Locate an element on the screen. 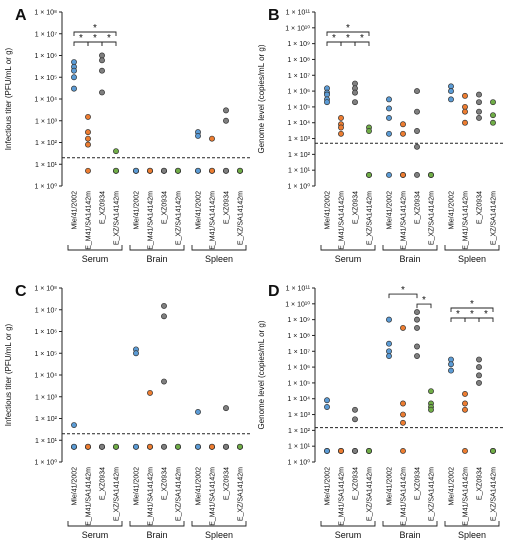 The image size is (507, 550). y-tick-label: 1 × 10¹ is located at coordinates (299, 171).